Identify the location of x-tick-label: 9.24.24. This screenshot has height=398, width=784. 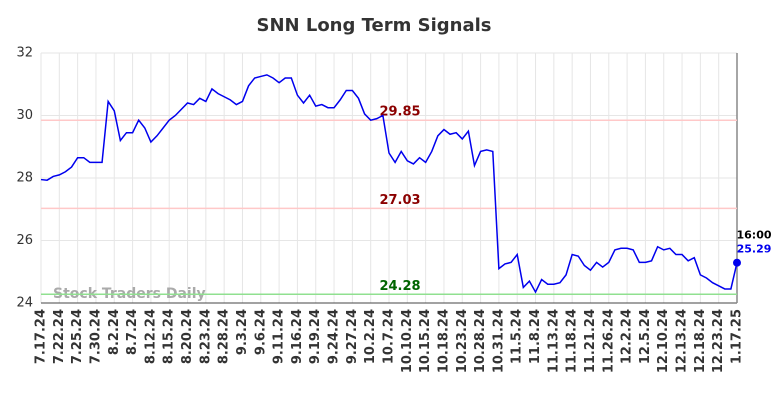
(334, 336).